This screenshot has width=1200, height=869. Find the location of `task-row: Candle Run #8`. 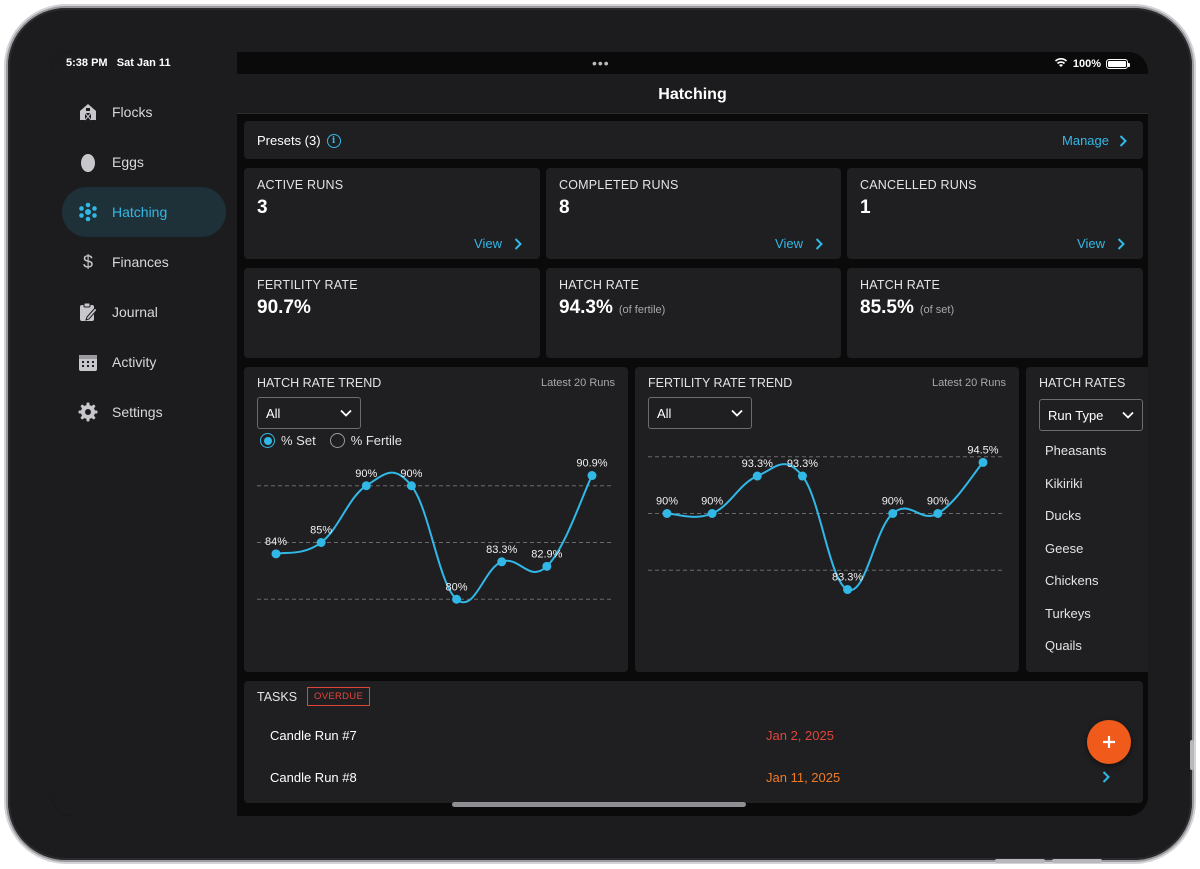

task-row: Candle Run #8 is located at coordinates (313, 777).